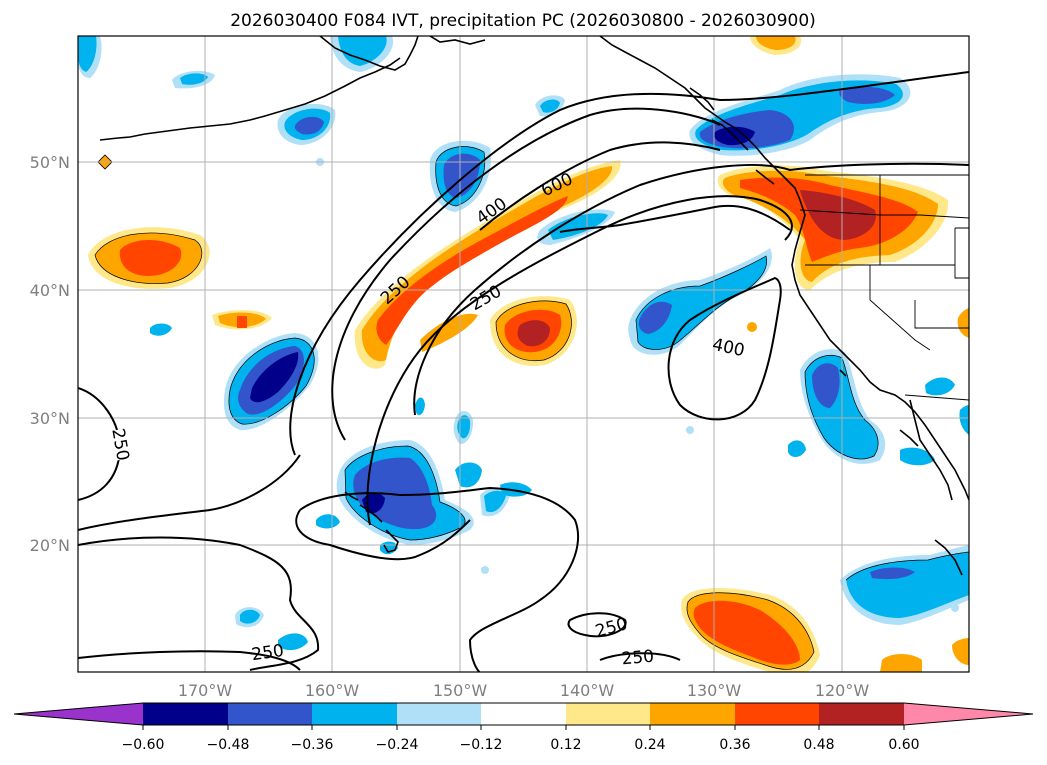  What do you see at coordinates (50, 545) in the screenshot?
I see `lat-label-20n: 20°N` at bounding box center [50, 545].